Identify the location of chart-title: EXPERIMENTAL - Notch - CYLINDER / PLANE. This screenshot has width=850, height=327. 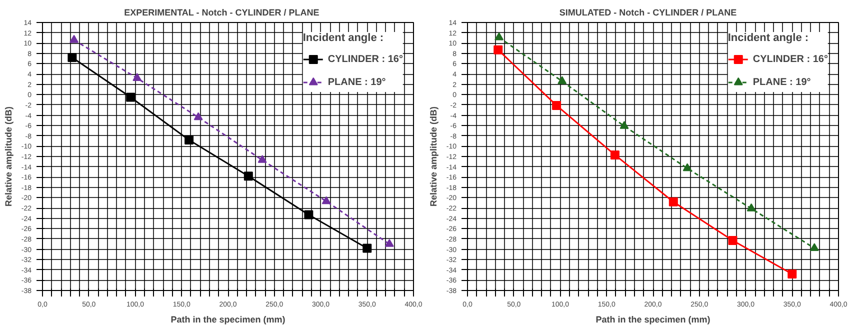
(222, 13).